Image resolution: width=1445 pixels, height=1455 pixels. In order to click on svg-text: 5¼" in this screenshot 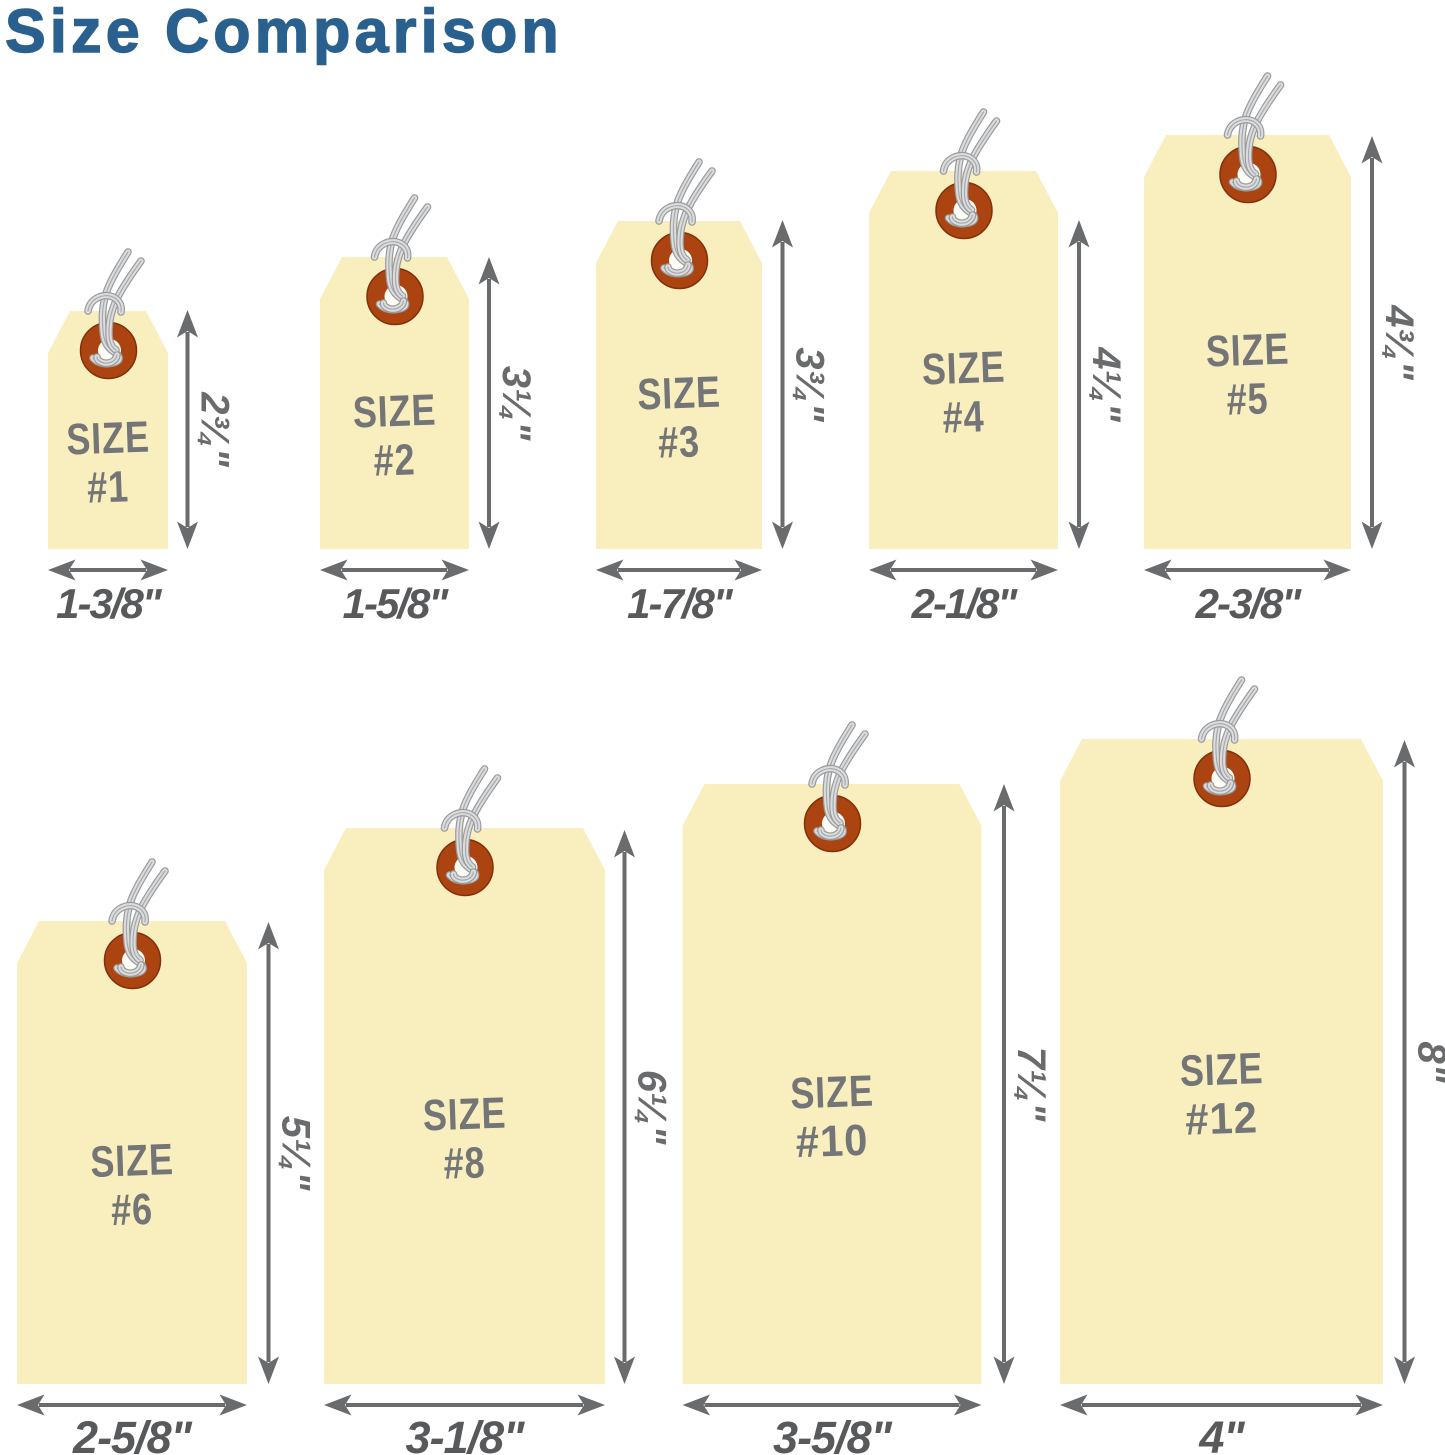, I will do `click(296, 1154)`.